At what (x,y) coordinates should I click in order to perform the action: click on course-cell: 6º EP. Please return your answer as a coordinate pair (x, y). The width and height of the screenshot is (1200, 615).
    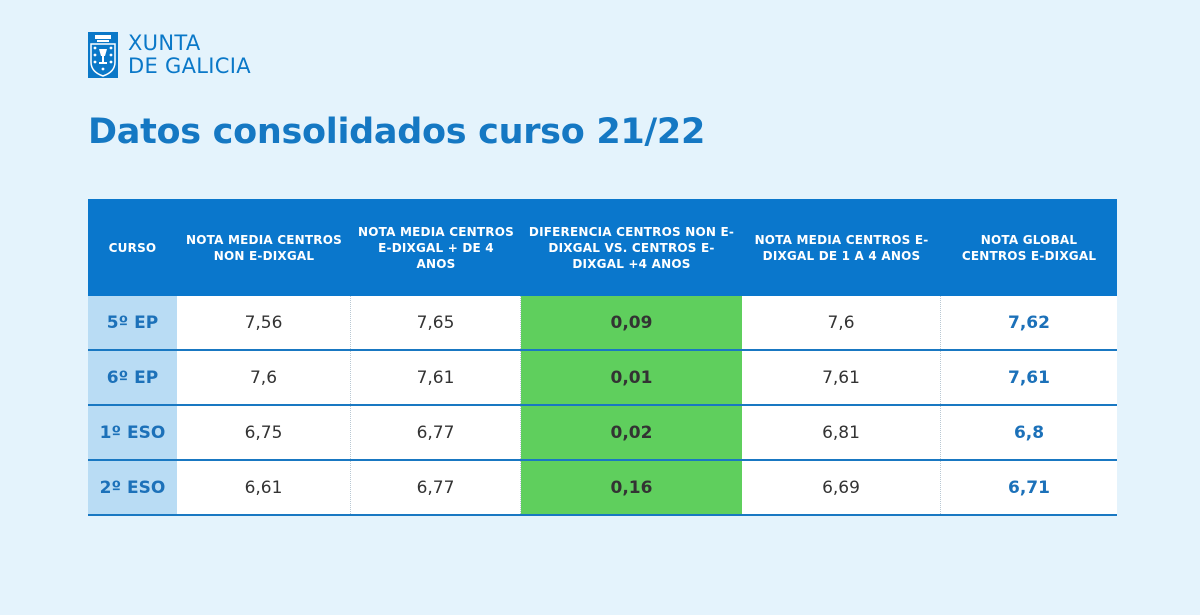
    Looking at the image, I should click on (132, 377).